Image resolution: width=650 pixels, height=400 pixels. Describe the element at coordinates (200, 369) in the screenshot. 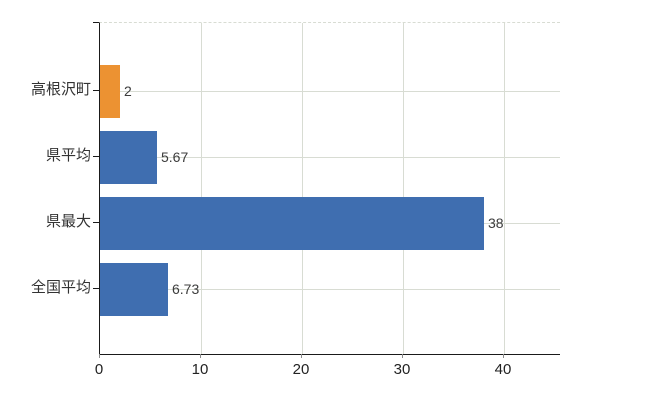

I see `x-tick-label: 10` at that location.